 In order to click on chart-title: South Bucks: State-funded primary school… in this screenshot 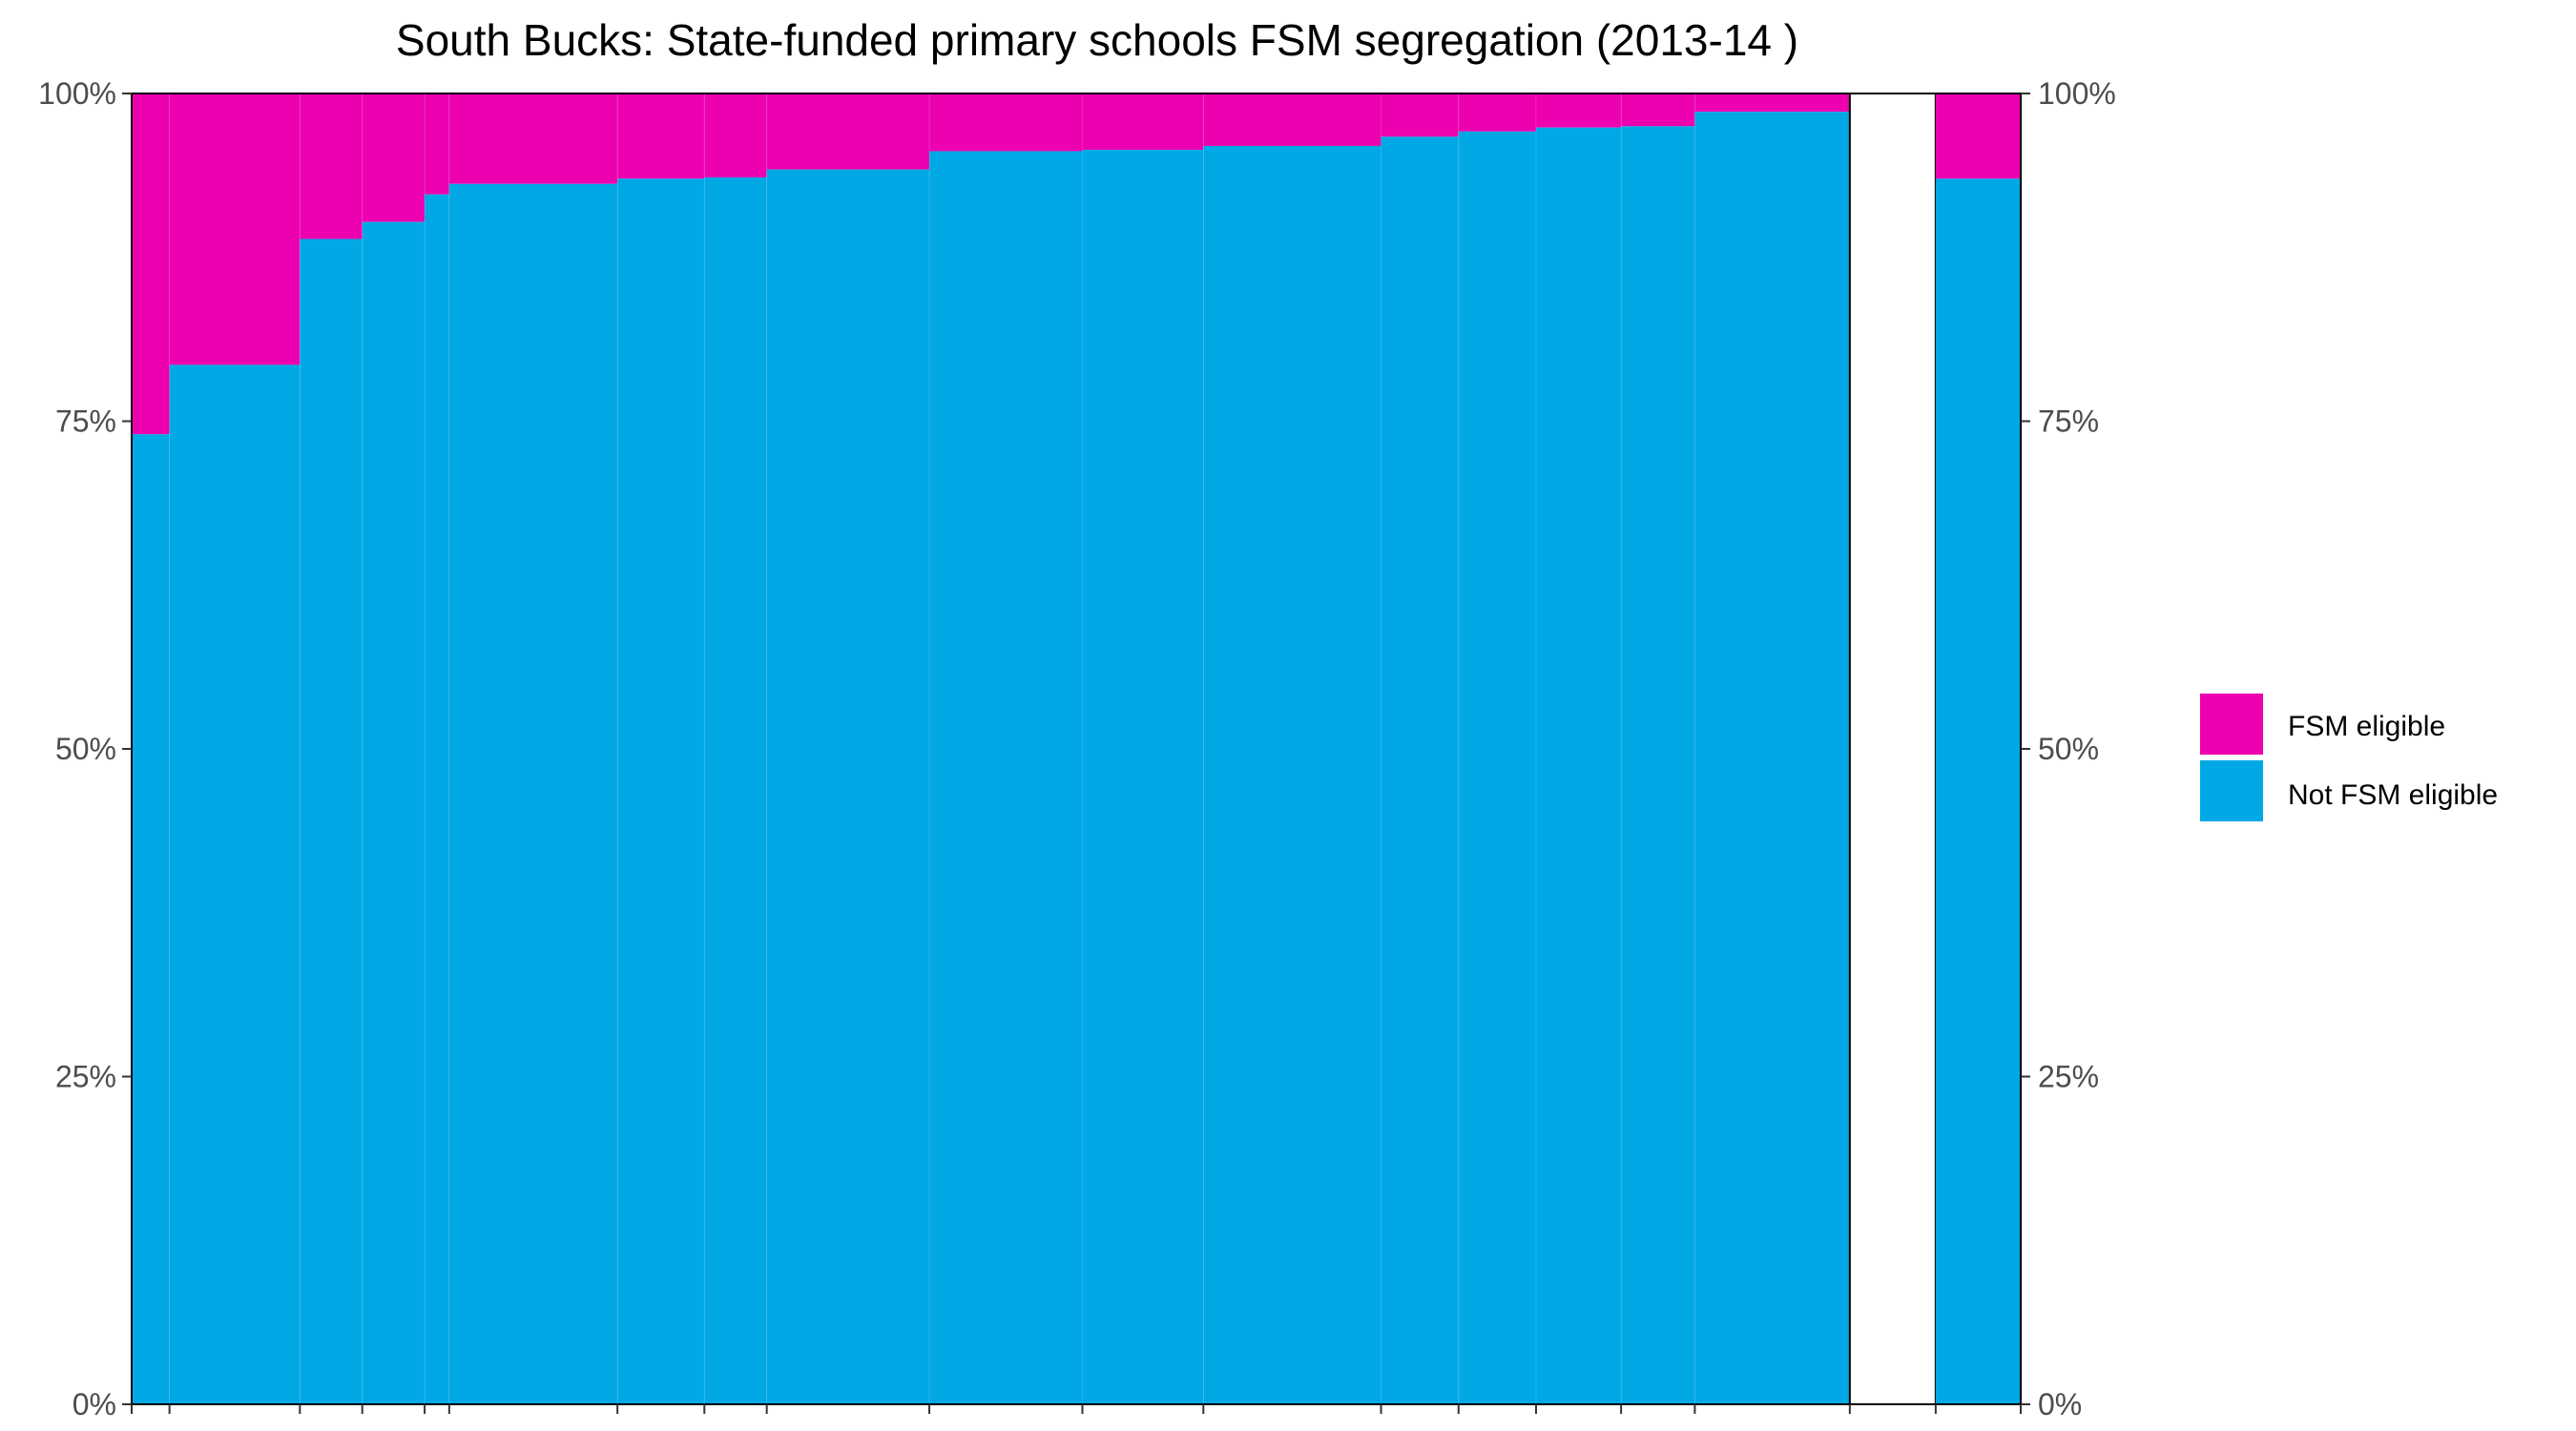, I will do `click(1097, 40)`.